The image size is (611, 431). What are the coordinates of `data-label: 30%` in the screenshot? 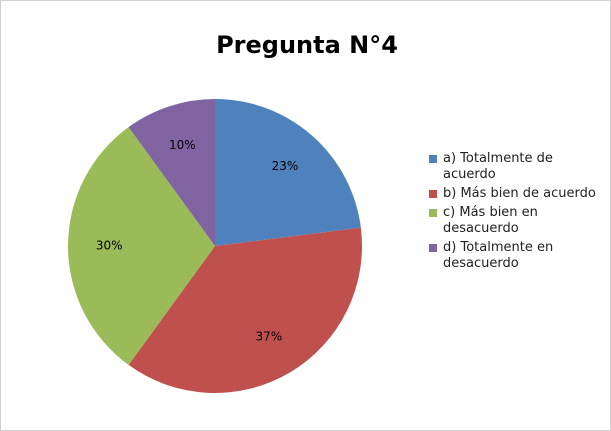 It's located at (109, 246).